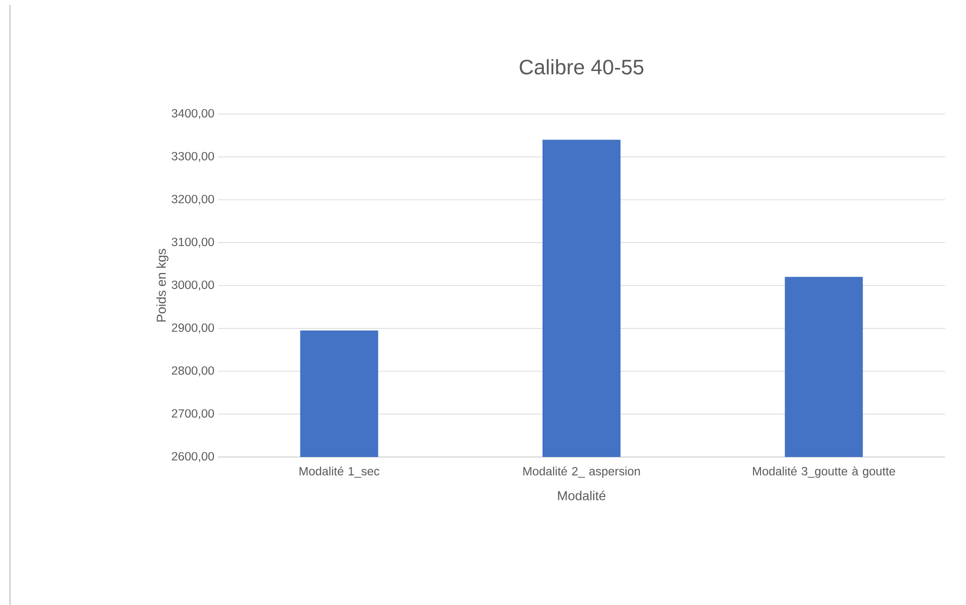 The width and height of the screenshot is (966, 605). Describe the element at coordinates (162, 285) in the screenshot. I see `y-axis-title: Poids en kgs` at that location.